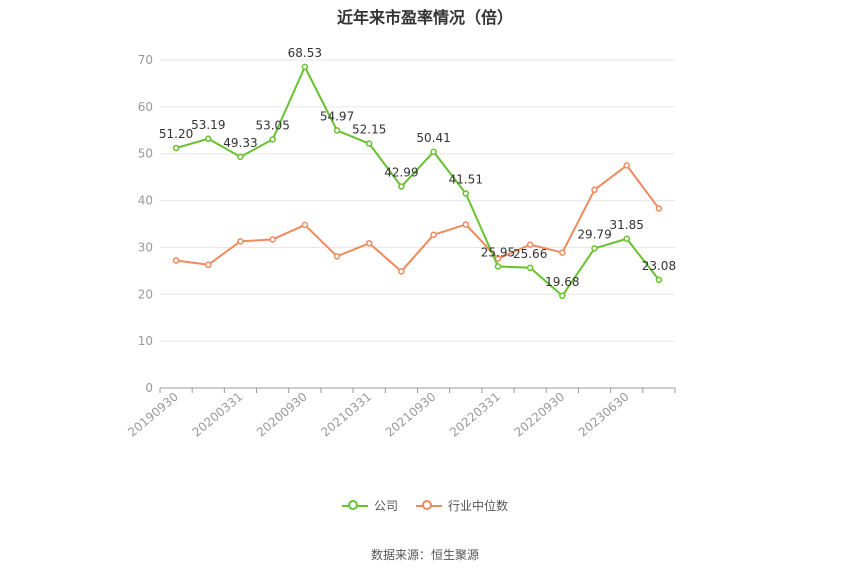 This screenshot has width=850, height=575. What do you see at coordinates (369, 505) in the screenshot?
I see `legend-item-company: 公司` at bounding box center [369, 505].